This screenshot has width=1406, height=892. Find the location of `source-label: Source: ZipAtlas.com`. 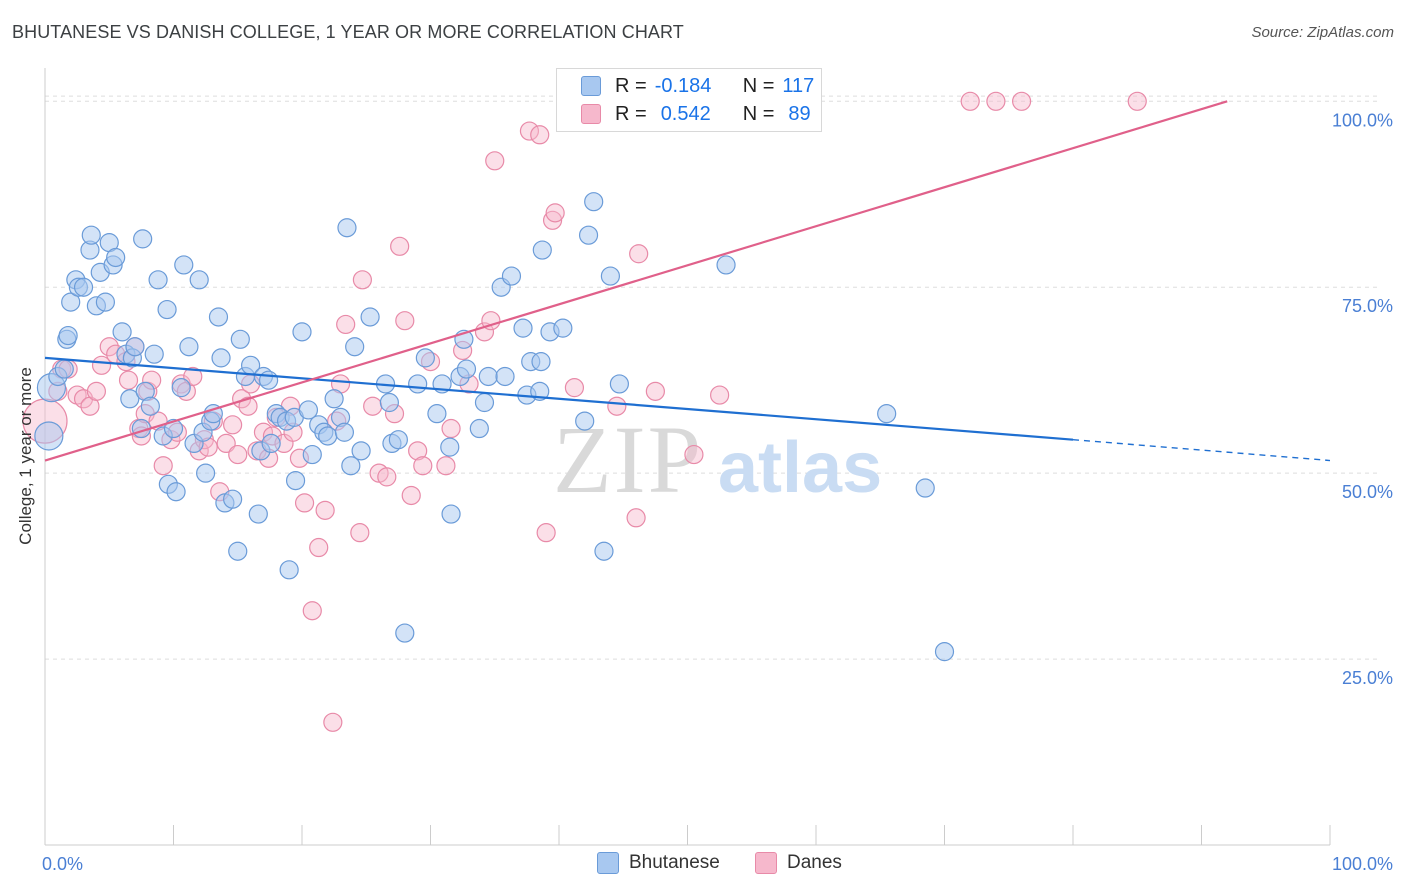

source-label: Source: ZipAtlas.com is located at coordinates (1322, 32).